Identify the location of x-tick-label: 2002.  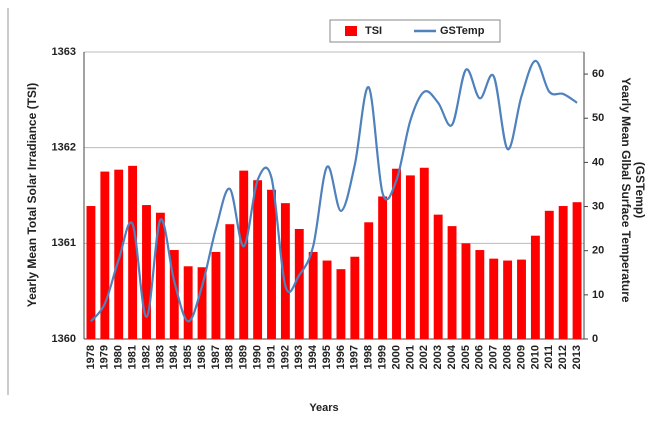
(424, 357).